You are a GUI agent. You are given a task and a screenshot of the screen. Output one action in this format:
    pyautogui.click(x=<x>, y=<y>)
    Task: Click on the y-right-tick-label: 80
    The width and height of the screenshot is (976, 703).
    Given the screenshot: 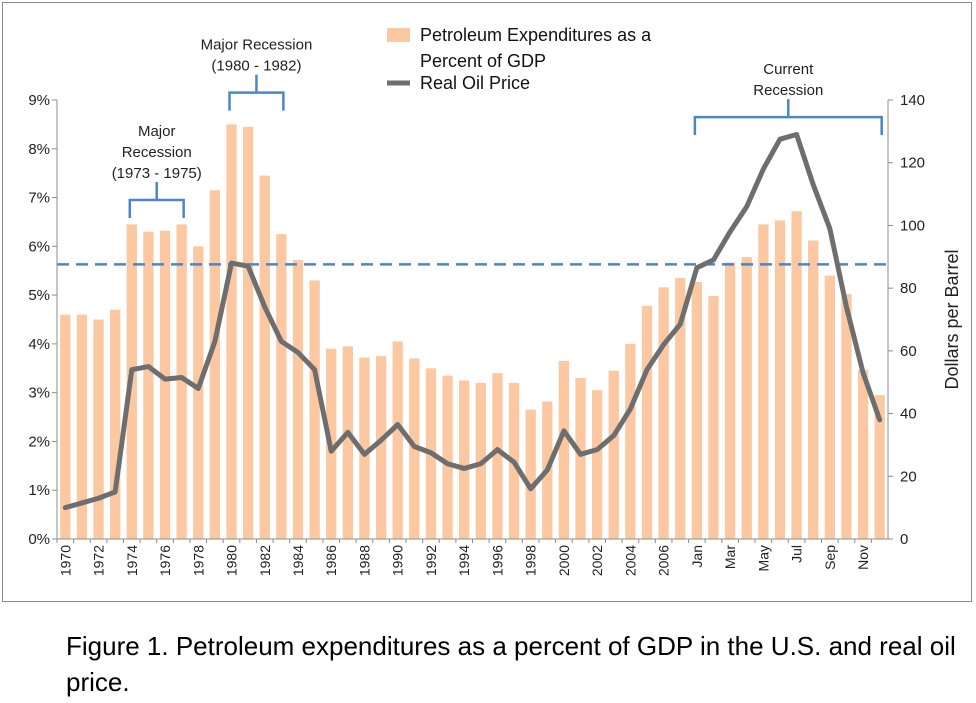 What is the action you would take?
    pyautogui.click(x=908, y=288)
    